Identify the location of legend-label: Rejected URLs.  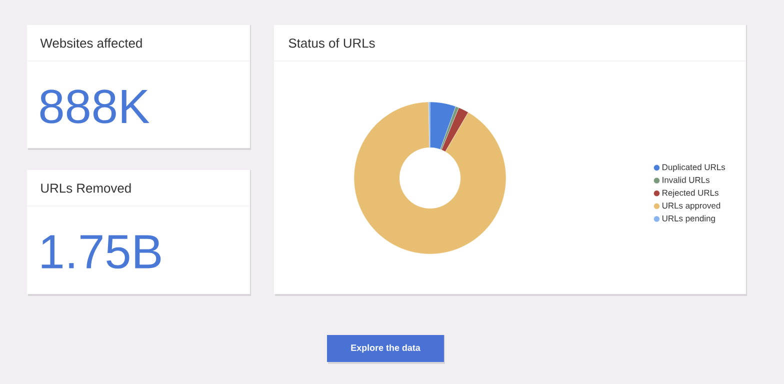
(690, 194).